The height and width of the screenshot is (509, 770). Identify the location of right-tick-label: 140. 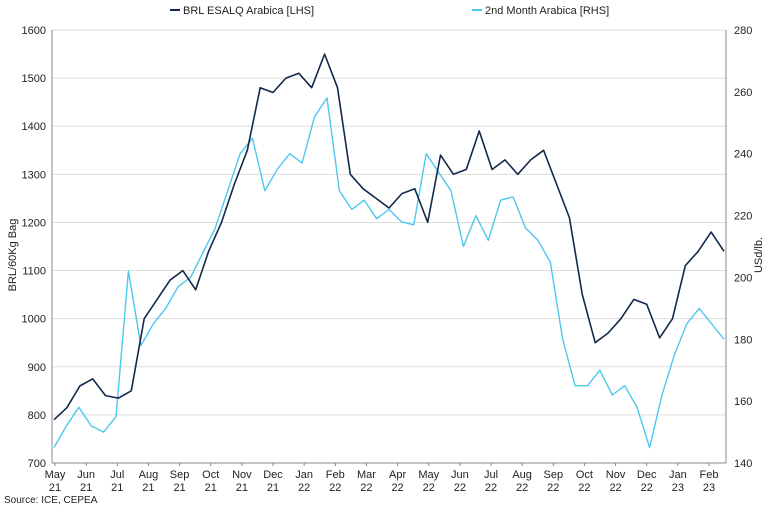
(743, 464).